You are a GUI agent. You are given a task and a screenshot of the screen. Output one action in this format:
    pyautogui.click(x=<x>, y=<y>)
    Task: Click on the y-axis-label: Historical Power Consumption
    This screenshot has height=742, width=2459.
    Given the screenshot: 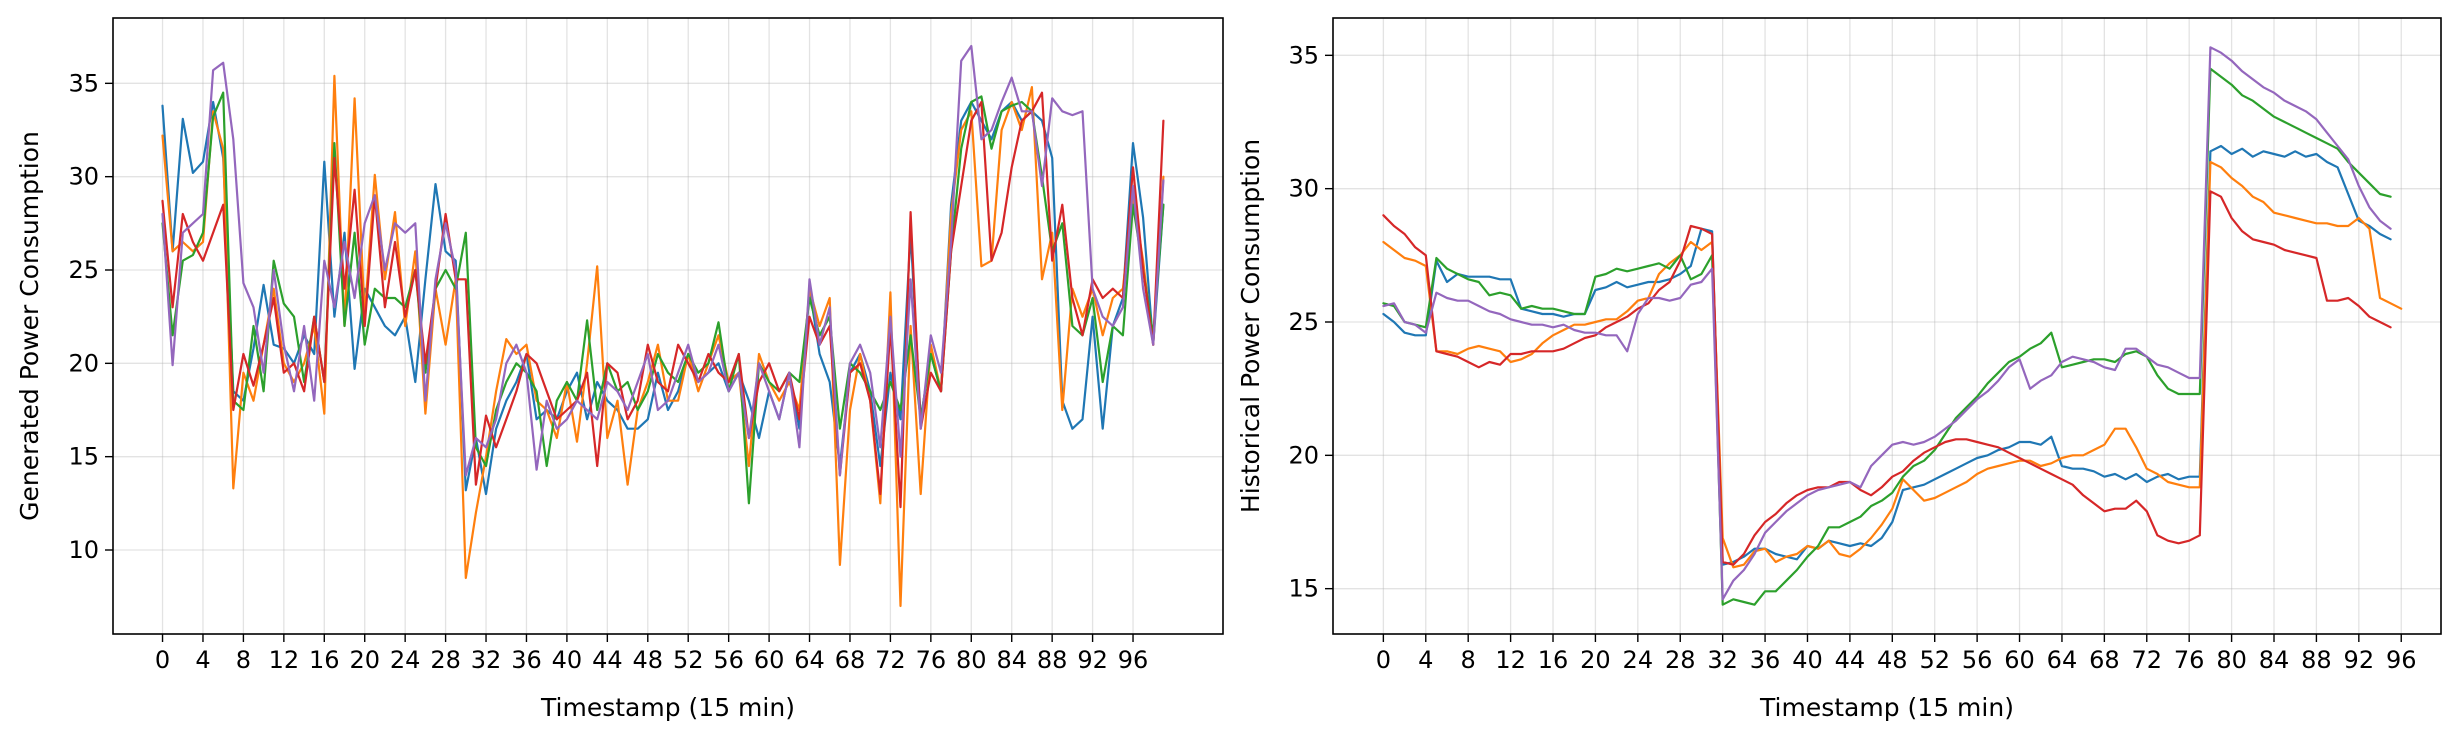 What is the action you would take?
    pyautogui.click(x=1250, y=326)
    